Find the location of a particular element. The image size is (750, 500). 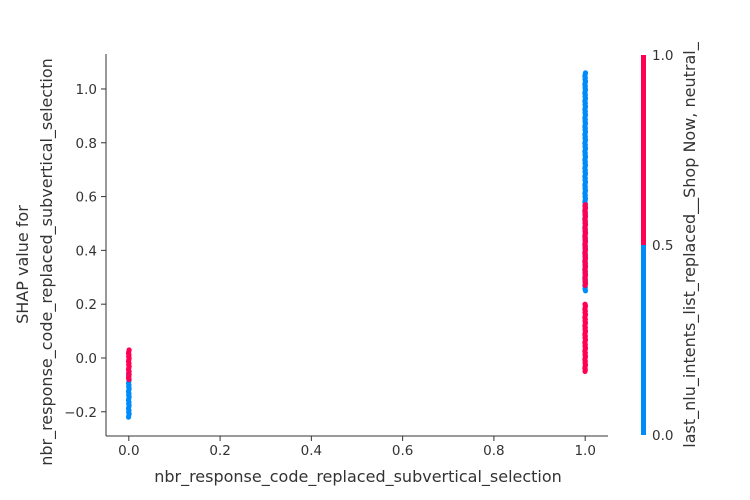

colorbar: 0.0 0.5 1.0 is located at coordinates (657, 246).